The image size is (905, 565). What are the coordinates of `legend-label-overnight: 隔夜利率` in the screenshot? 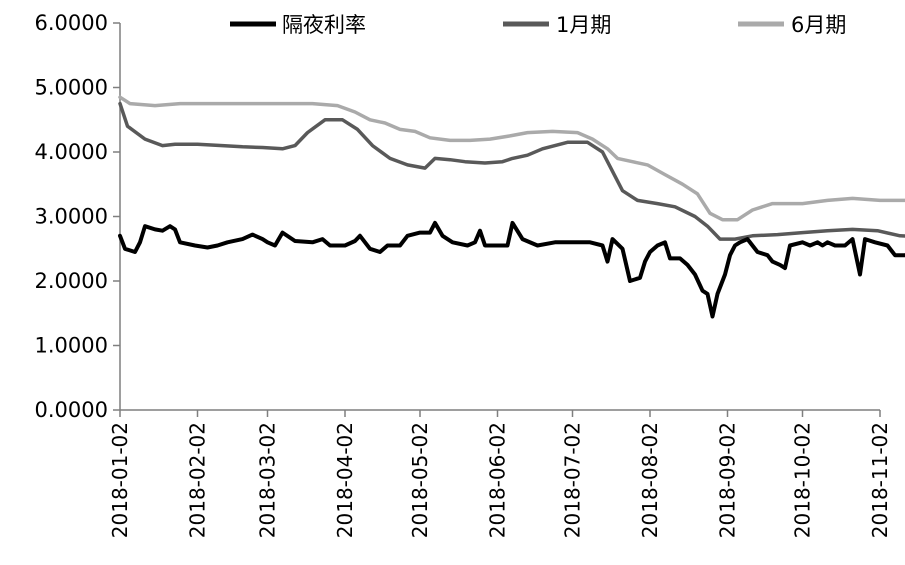 It's located at (324, 25).